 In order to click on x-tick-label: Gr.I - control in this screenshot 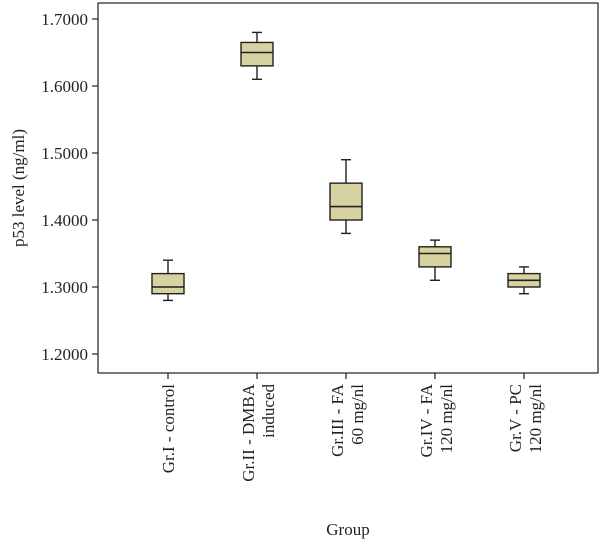, I will do `click(168, 429)`.